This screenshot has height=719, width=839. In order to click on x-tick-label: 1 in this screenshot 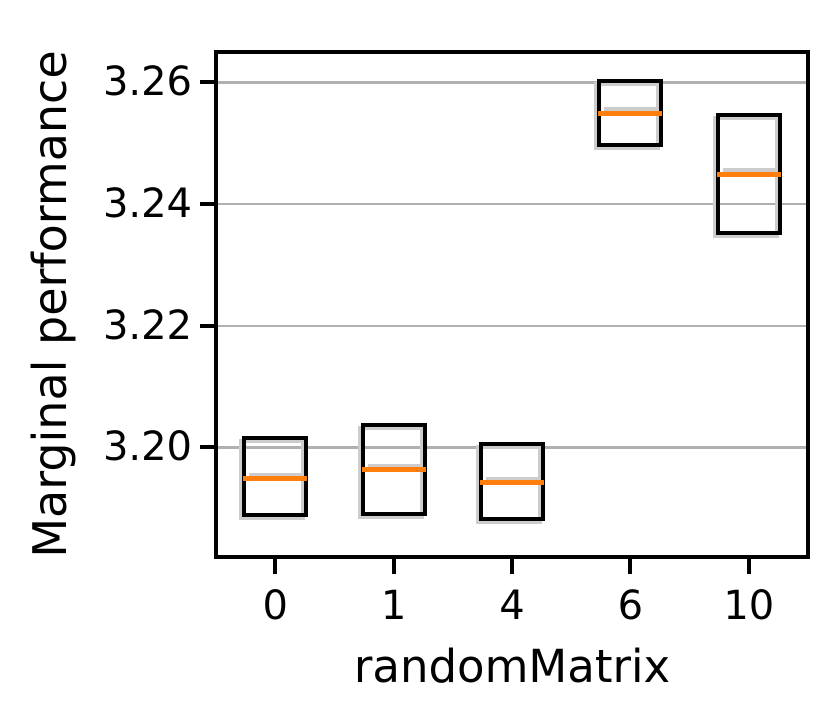, I will do `click(393, 606)`.